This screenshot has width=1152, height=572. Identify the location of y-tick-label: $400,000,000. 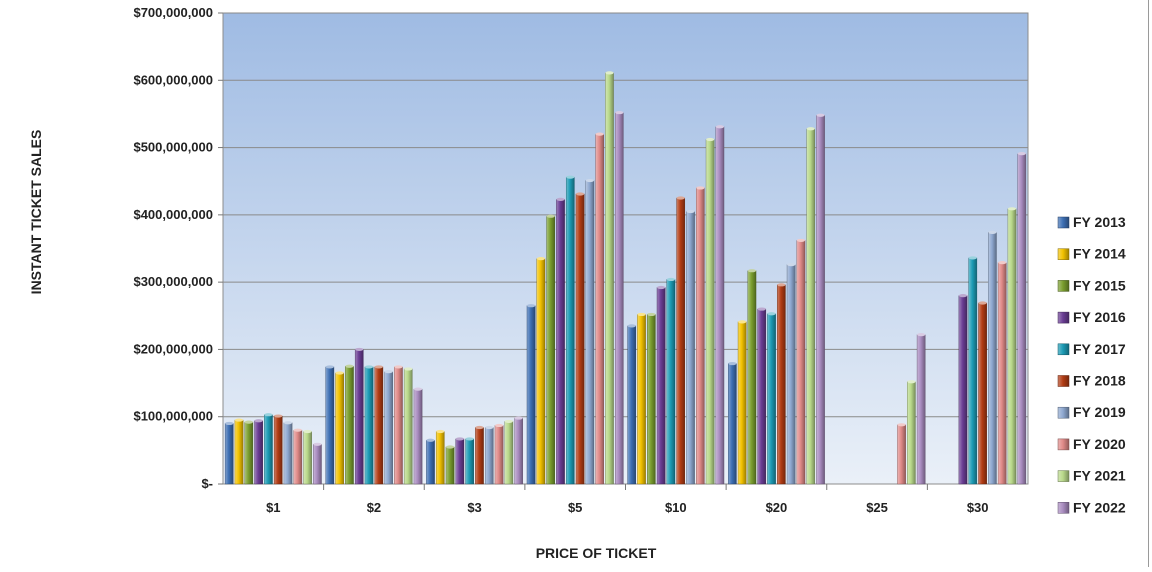
(173, 214).